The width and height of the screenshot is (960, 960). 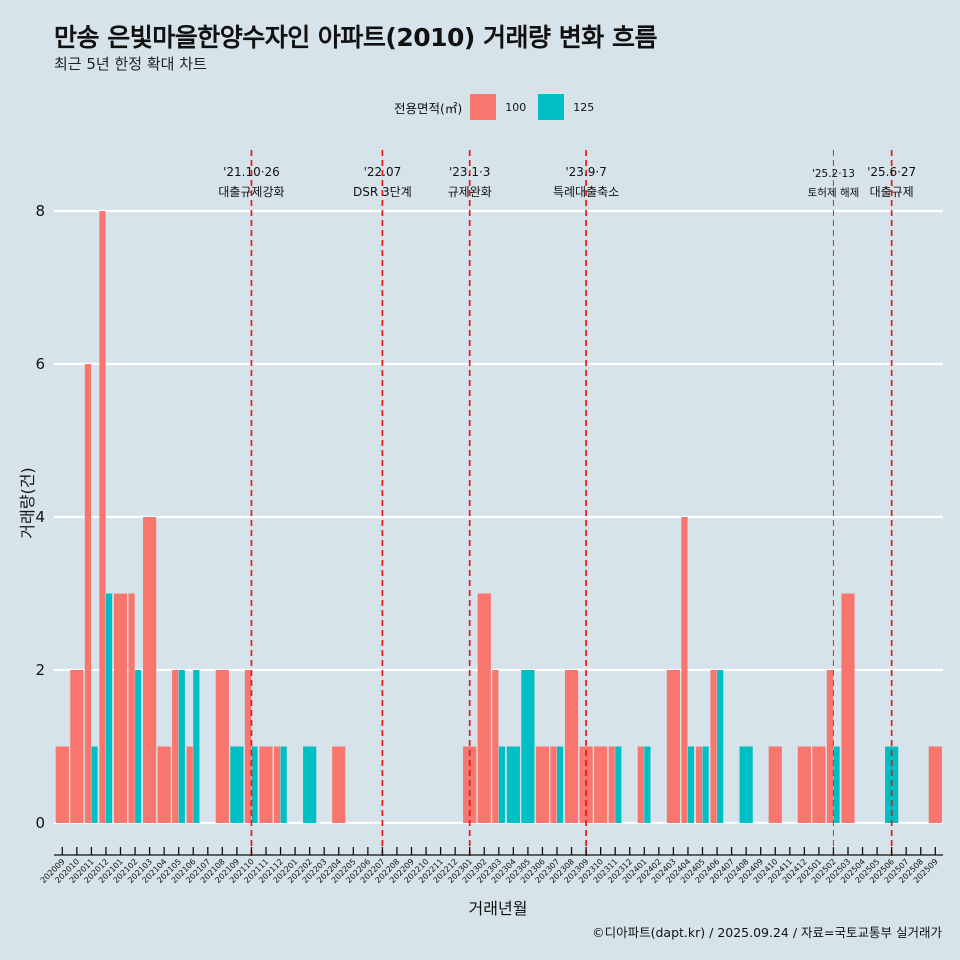 What do you see at coordinates (891, 172) in the screenshot?
I see `event-date: '25.6·27` at bounding box center [891, 172].